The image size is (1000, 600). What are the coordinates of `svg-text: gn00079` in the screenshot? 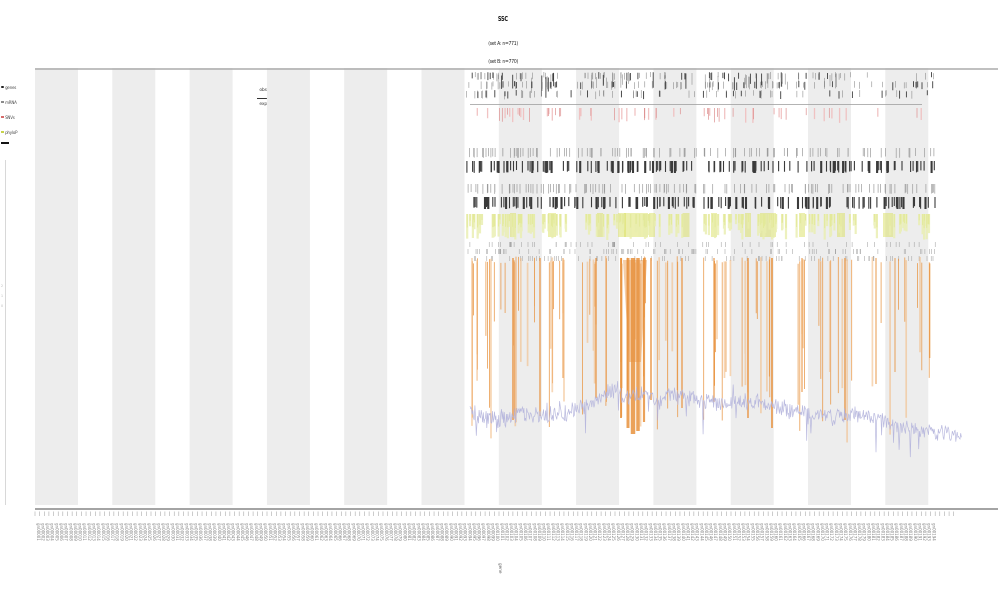 It's located at (400, 532).